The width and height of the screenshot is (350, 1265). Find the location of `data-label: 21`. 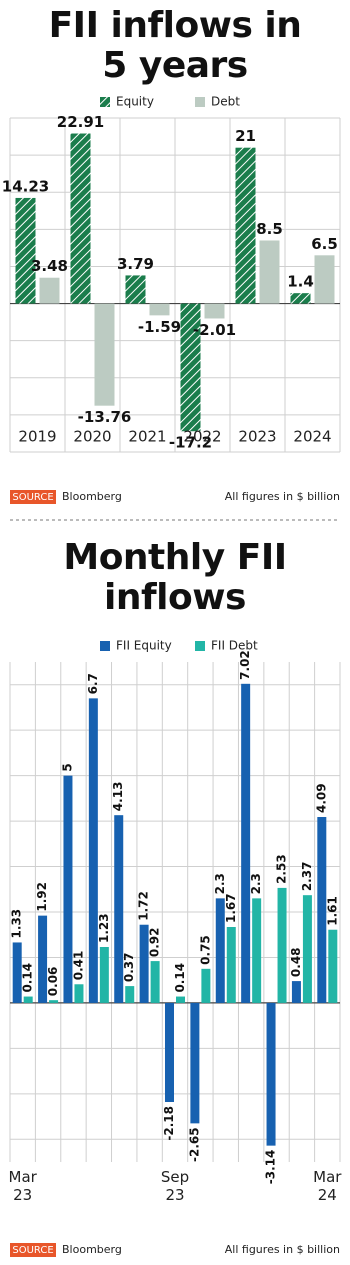

data-label: 21 is located at coordinates (245, 136).